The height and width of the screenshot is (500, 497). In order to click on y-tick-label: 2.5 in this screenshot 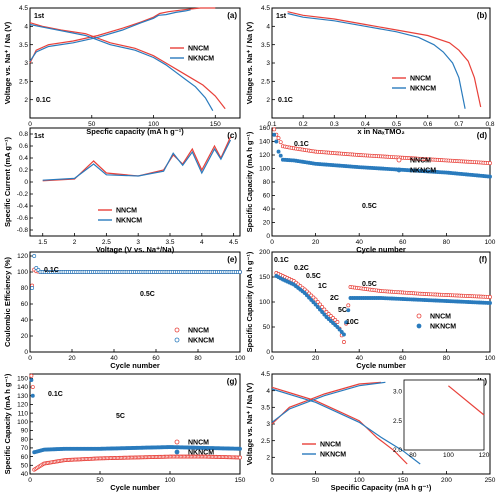, I will do `click(265, 441)`.